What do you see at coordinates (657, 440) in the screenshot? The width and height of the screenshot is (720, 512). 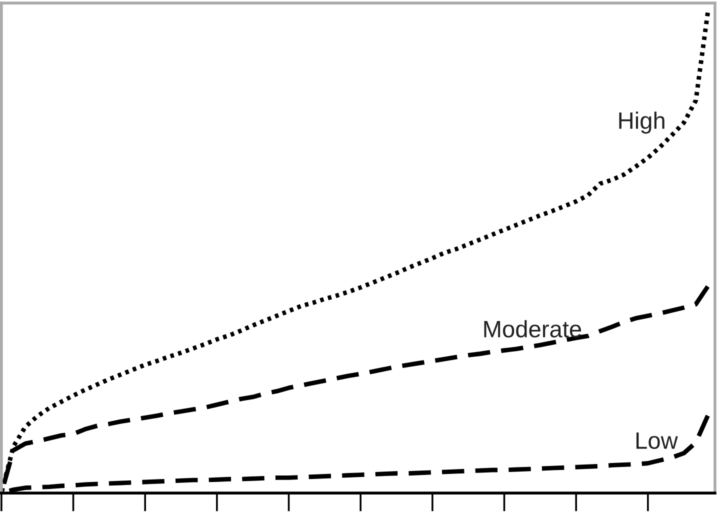 I see `series-label: Low` at bounding box center [657, 440].